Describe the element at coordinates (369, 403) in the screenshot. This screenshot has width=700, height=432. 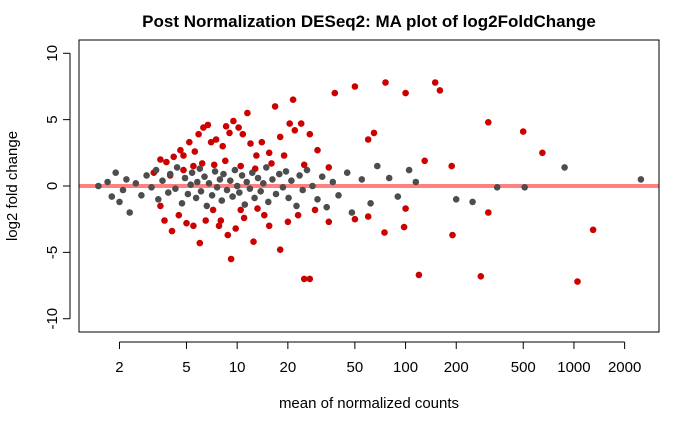
I see `x-axis-label: mean of normalized counts` at that location.